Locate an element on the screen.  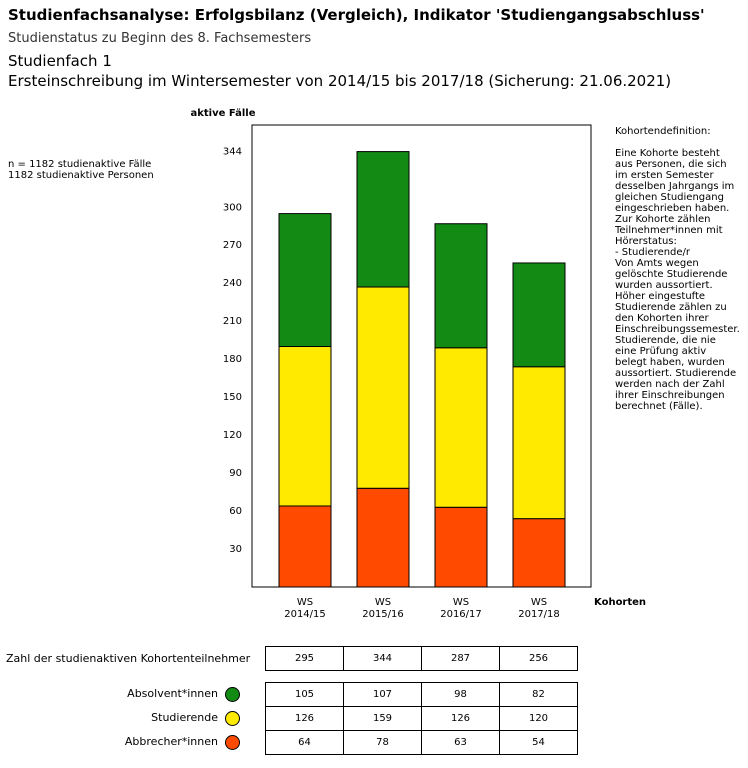
x-tick-label: WS 2016/17 is located at coordinates (461, 608).